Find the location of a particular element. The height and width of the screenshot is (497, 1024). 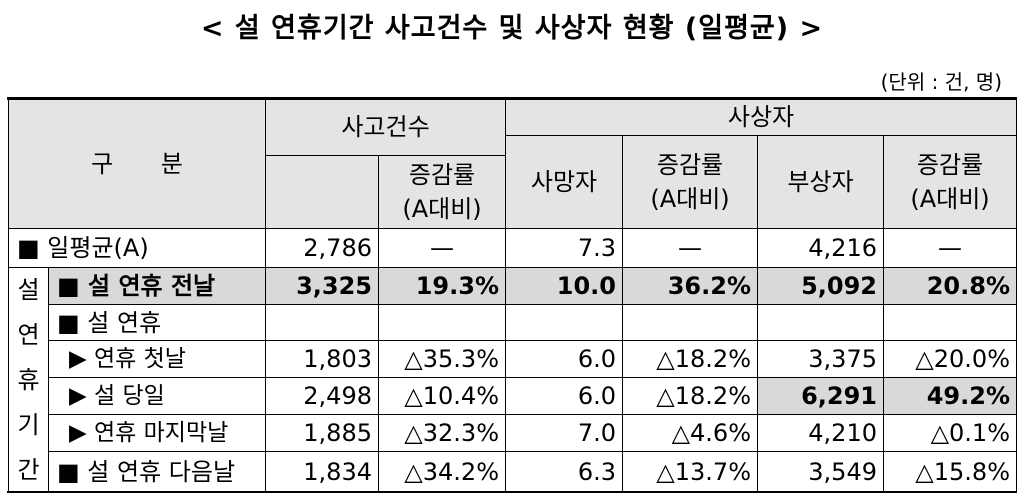

header-category: 구 분 is located at coordinates (137, 163).